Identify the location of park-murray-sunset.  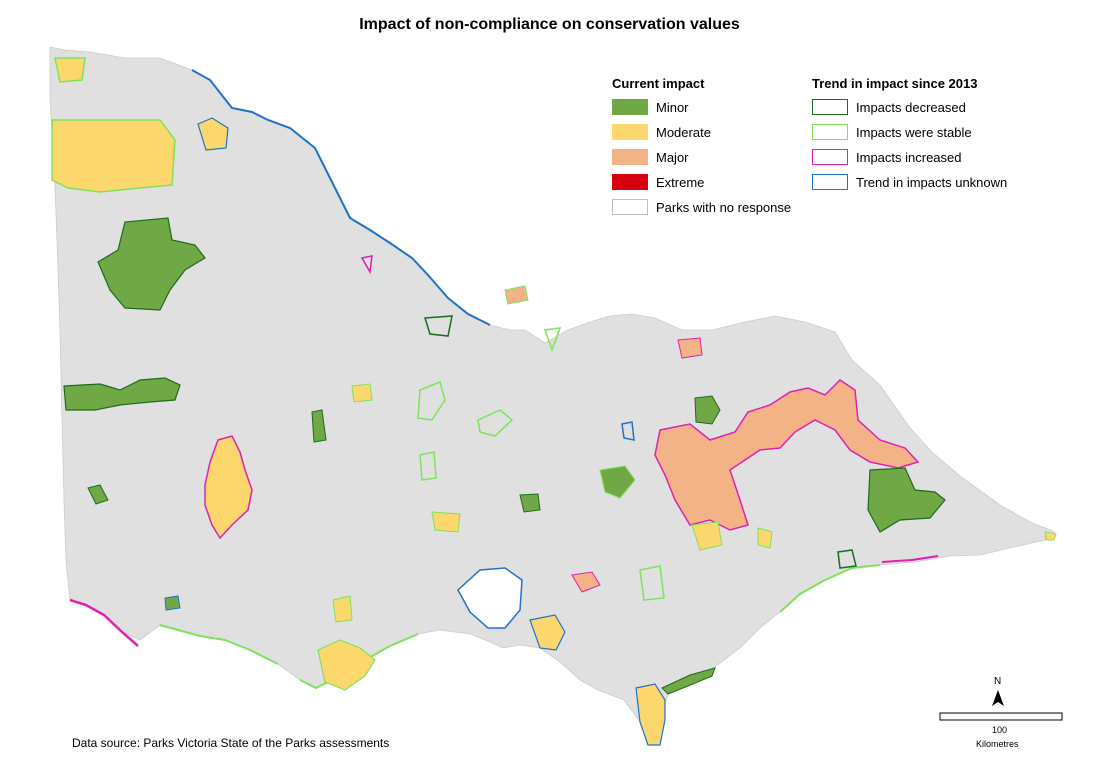
(70, 70).